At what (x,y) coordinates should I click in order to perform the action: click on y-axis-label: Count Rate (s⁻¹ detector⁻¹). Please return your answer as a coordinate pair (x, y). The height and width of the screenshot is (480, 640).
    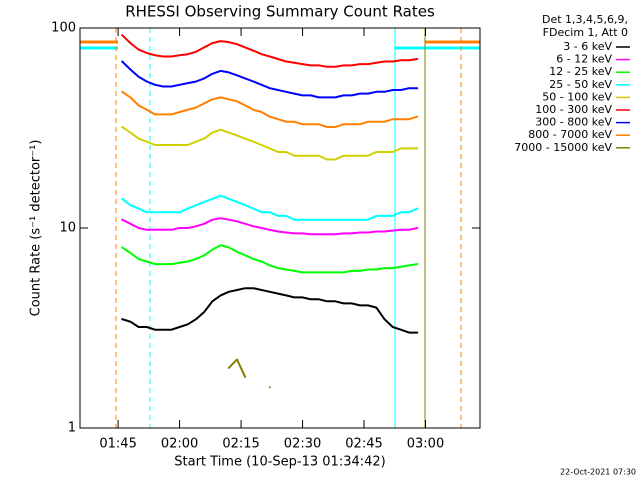
    Looking at the image, I should click on (36, 228).